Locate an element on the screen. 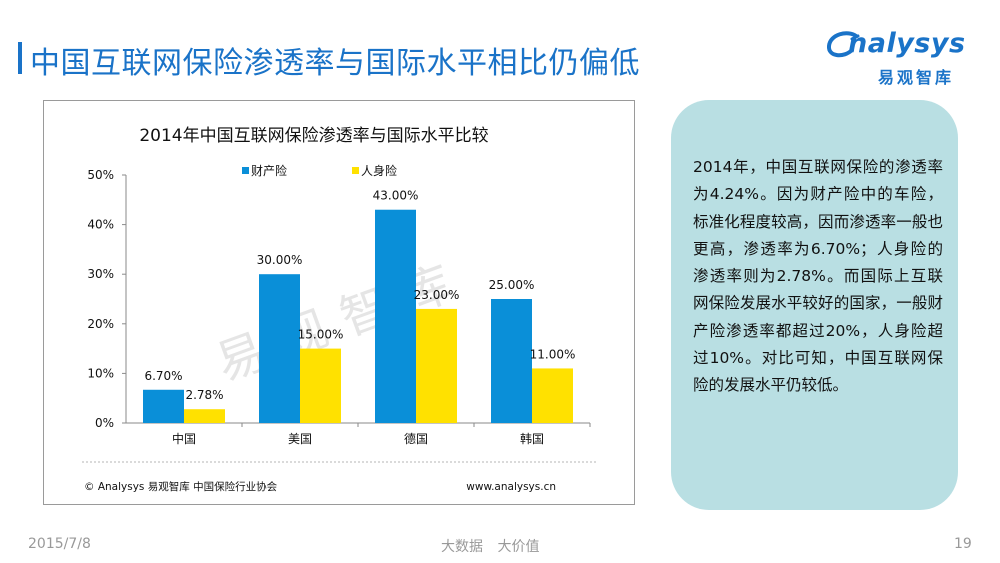 This screenshot has height=563, width=1000. y-tick-label: 10% is located at coordinates (100, 373).